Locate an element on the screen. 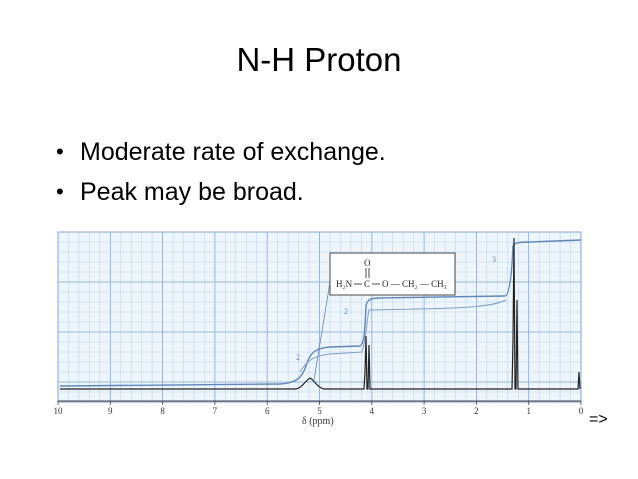 The image size is (638, 479). x-tick-label: 9 is located at coordinates (110, 411).